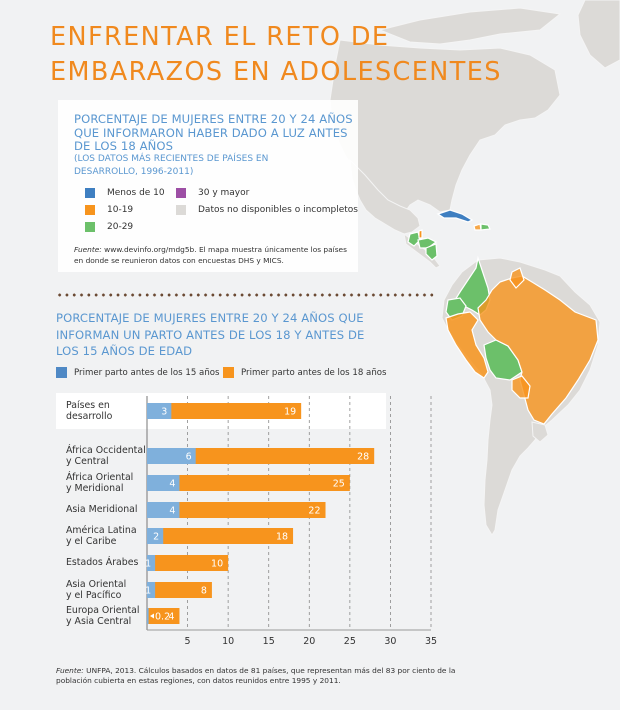  I want to click on category-label: Asia Oriental y el Pacífico, so click(96, 590).